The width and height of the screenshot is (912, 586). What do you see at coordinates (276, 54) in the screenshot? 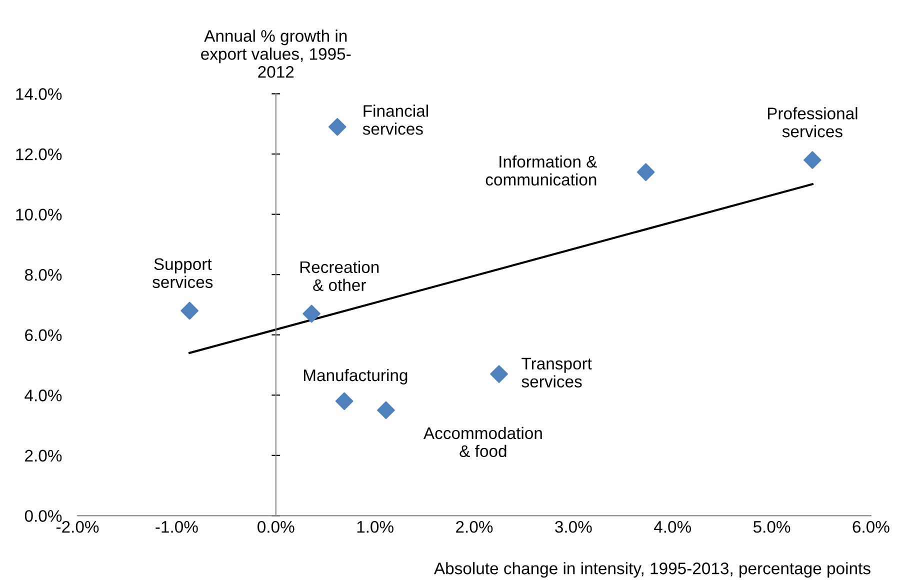
I see `y-axis-title: Annual % growth in export values, 1995- 2012` at bounding box center [276, 54].